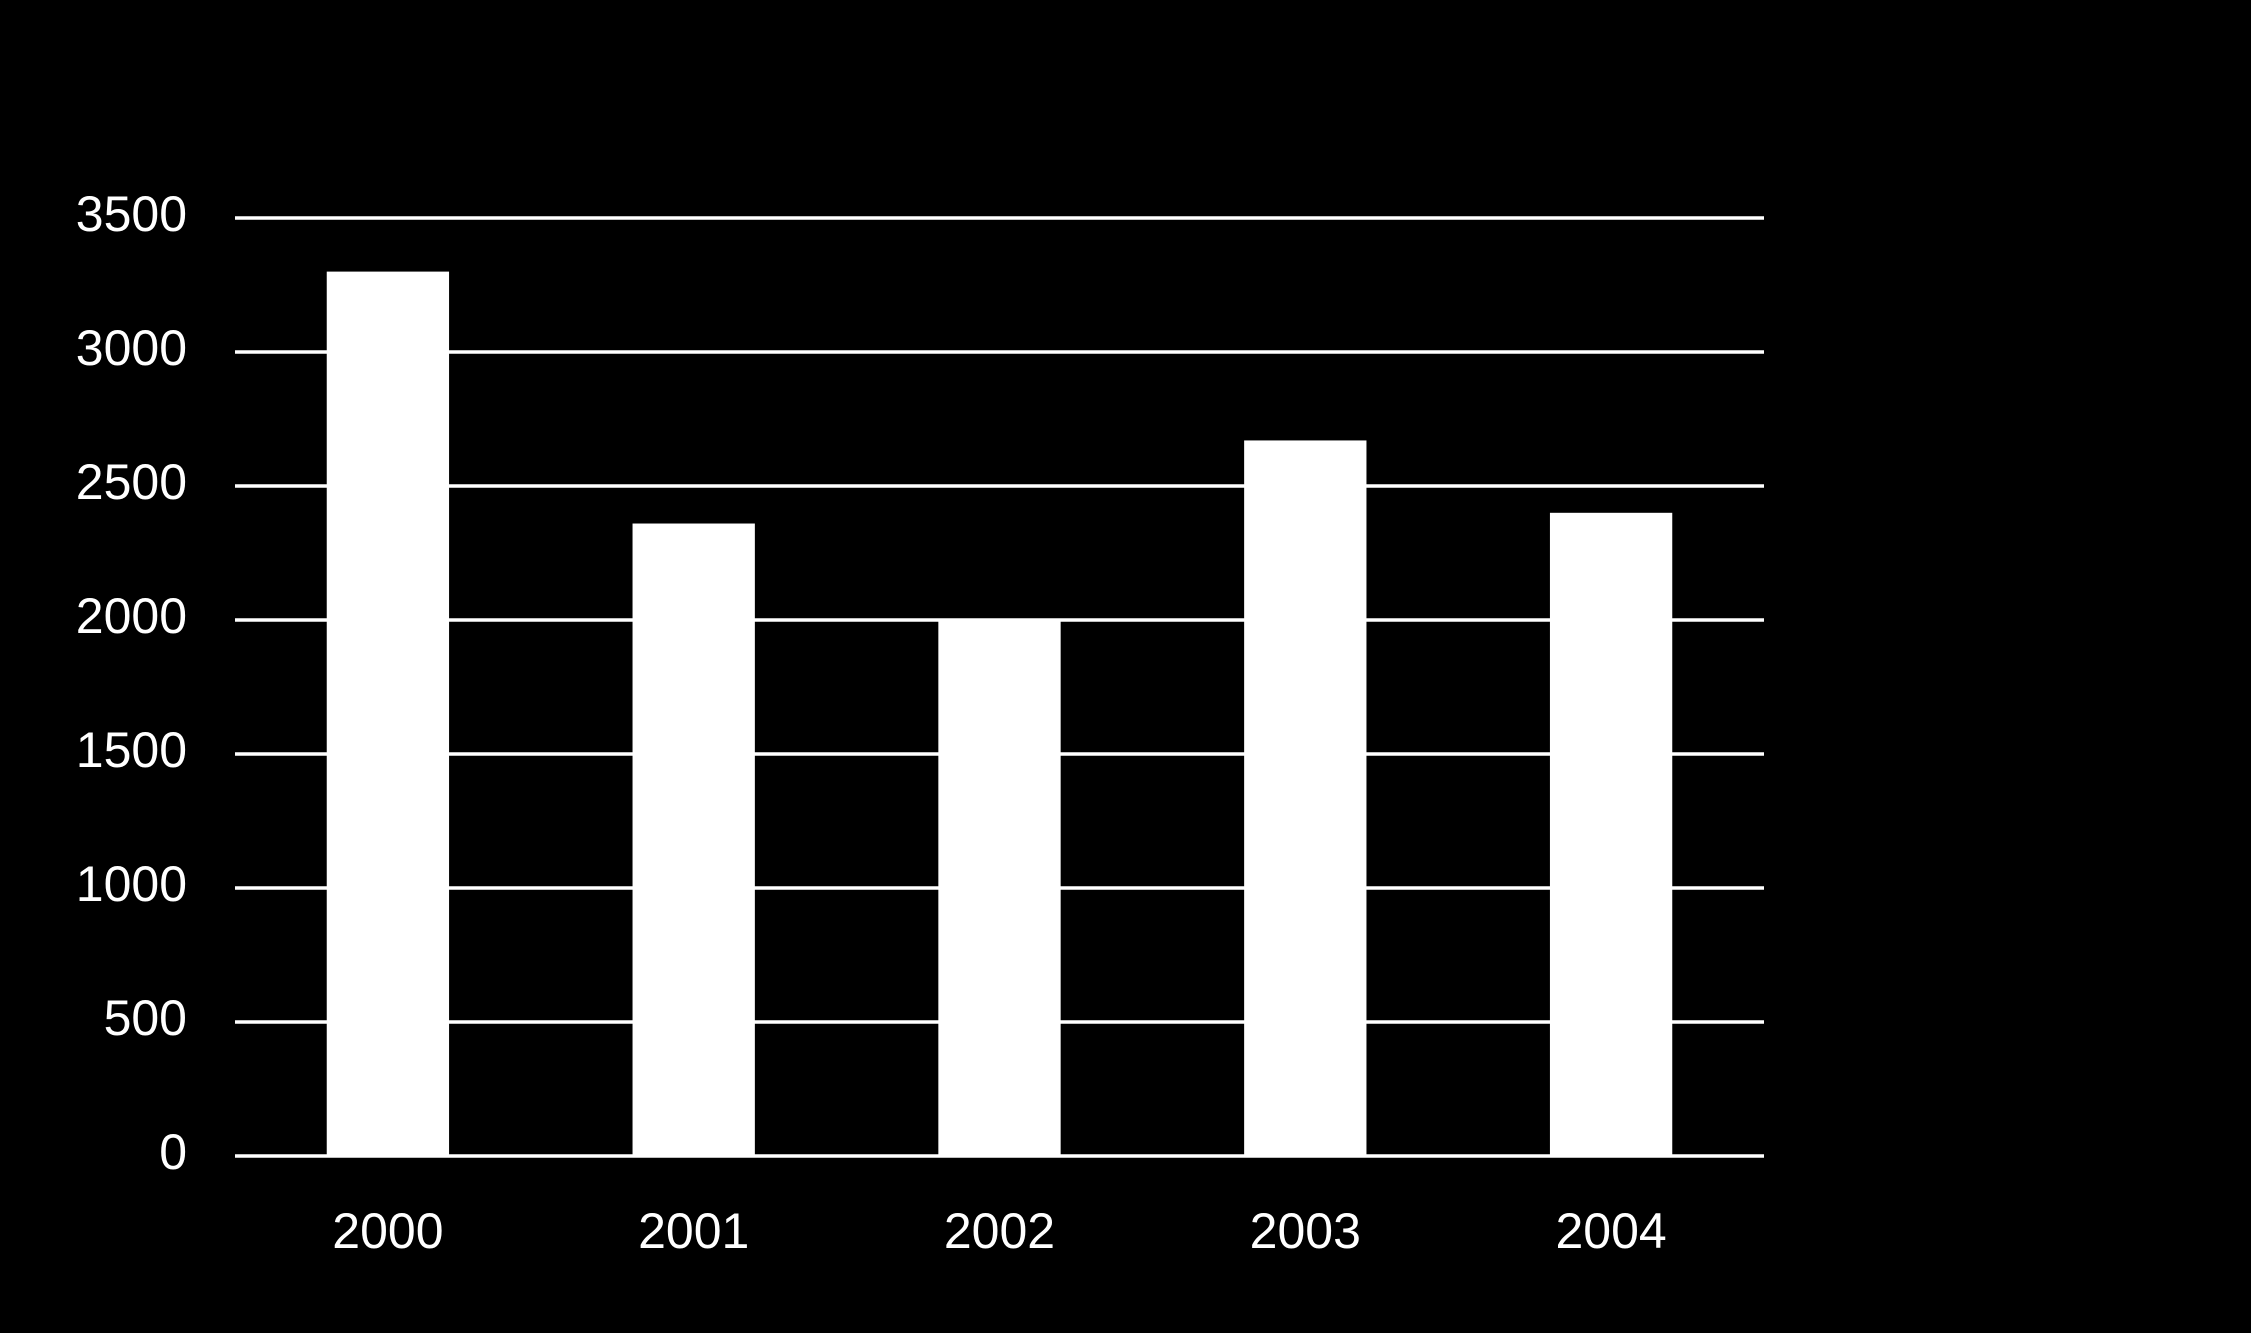 The height and width of the screenshot is (1333, 2251). I want to click on x-tick-label: 2001, so click(693, 1231).